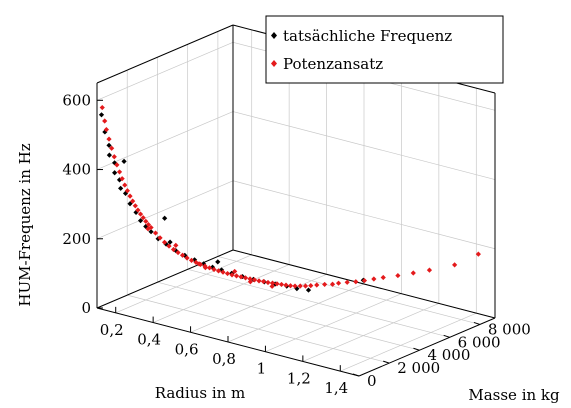  I want to click on legend-label-power-law: Potenzansatz, so click(333, 64).